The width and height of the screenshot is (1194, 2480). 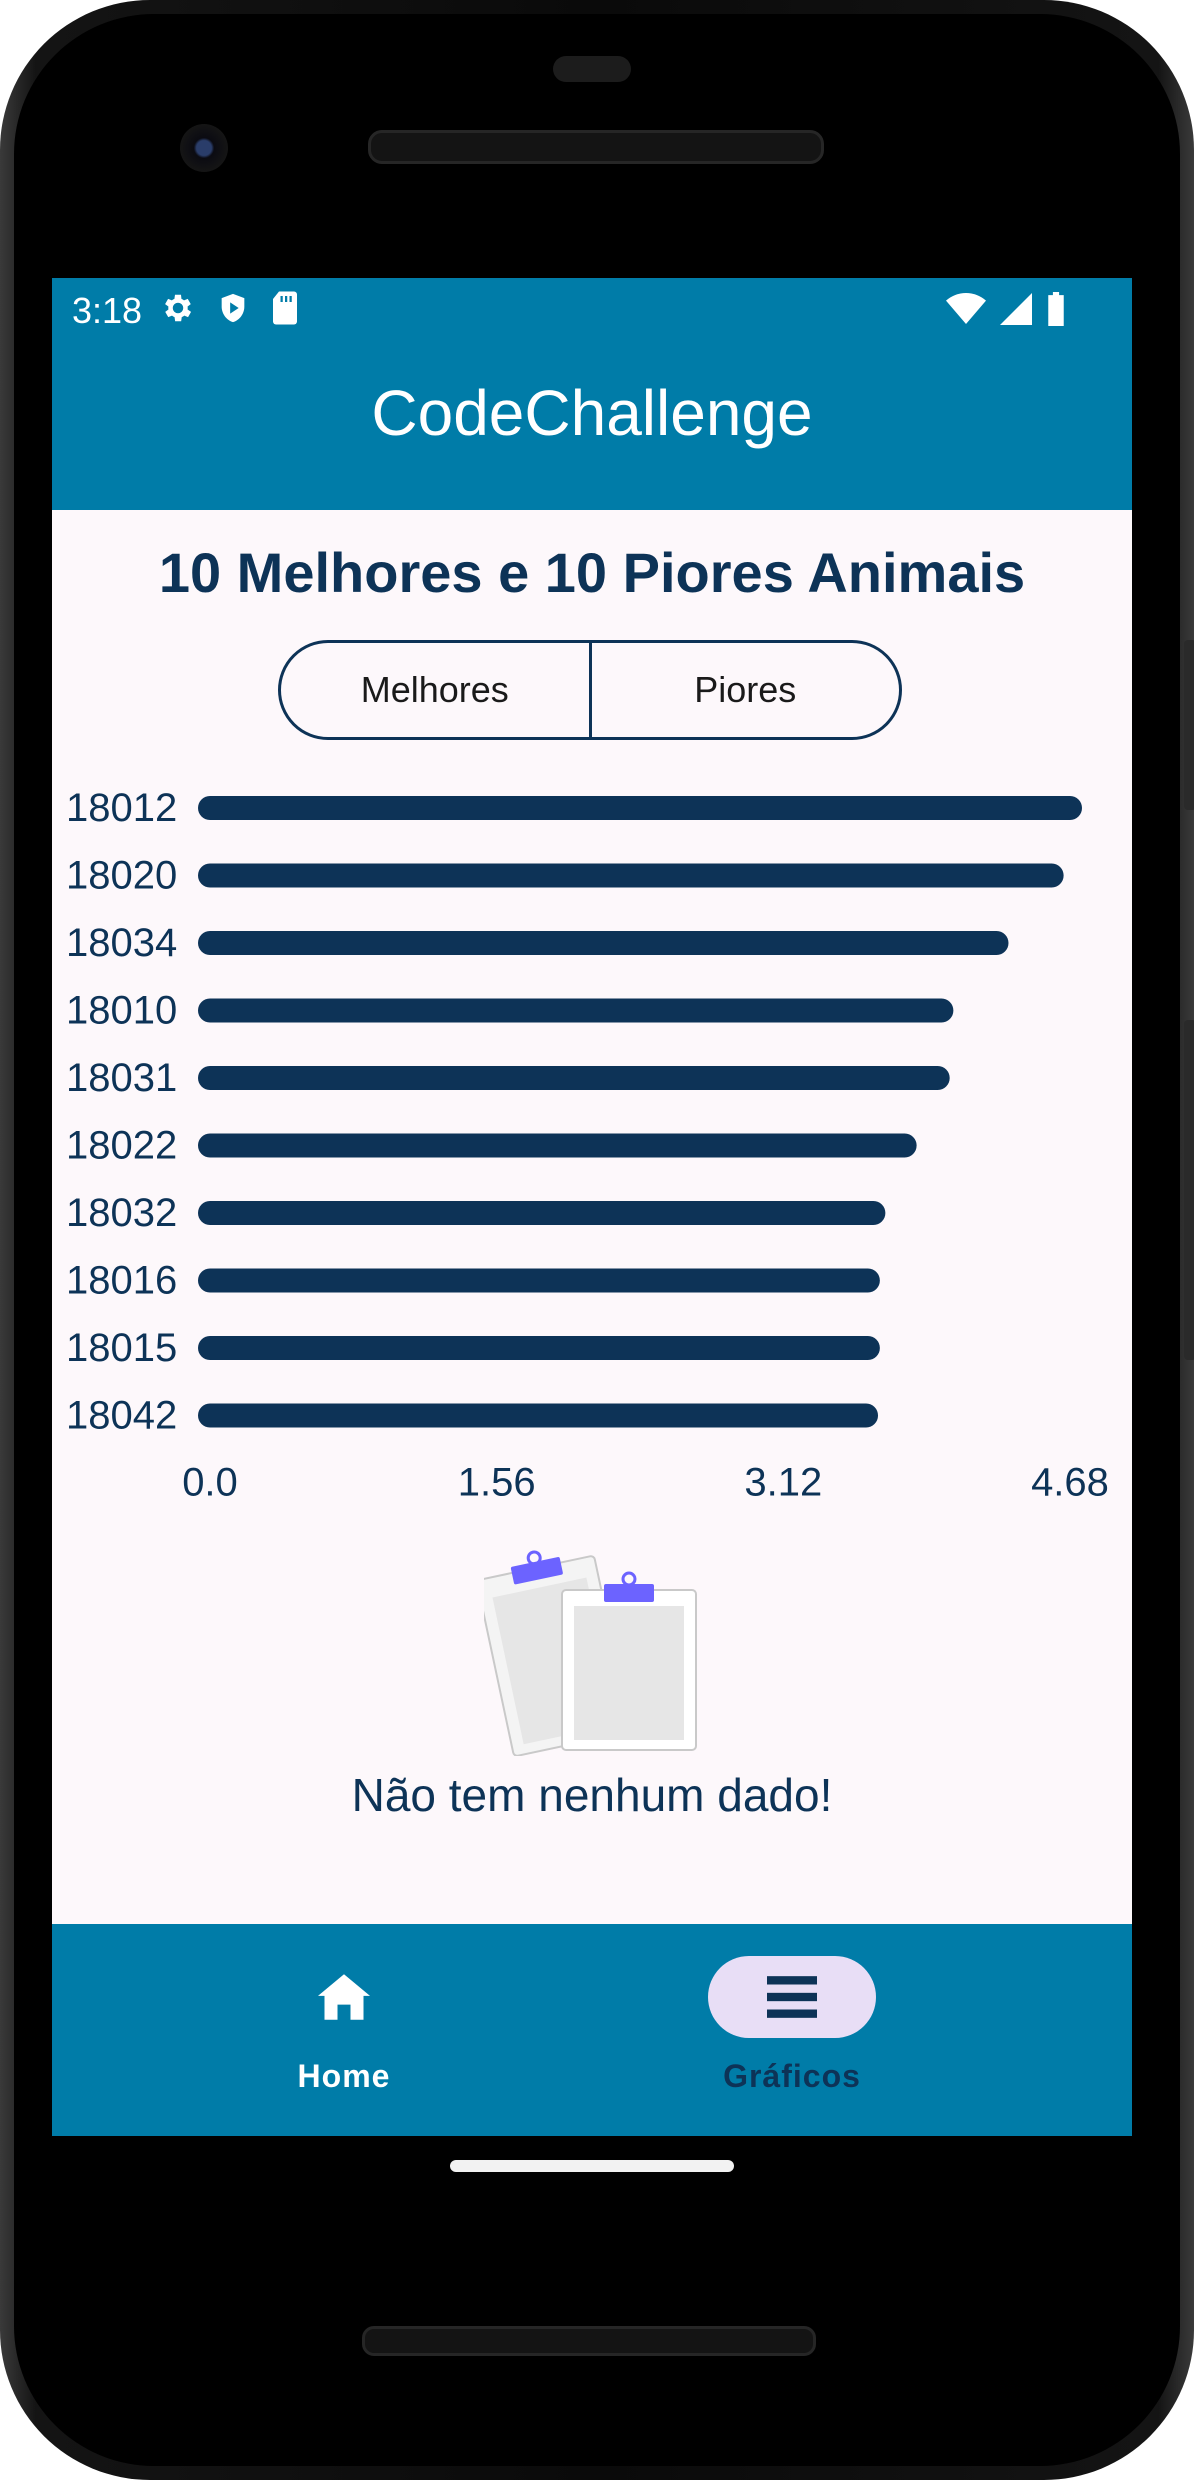 I want to click on toggle-melhores-button: Melhores, so click(x=434, y=689).